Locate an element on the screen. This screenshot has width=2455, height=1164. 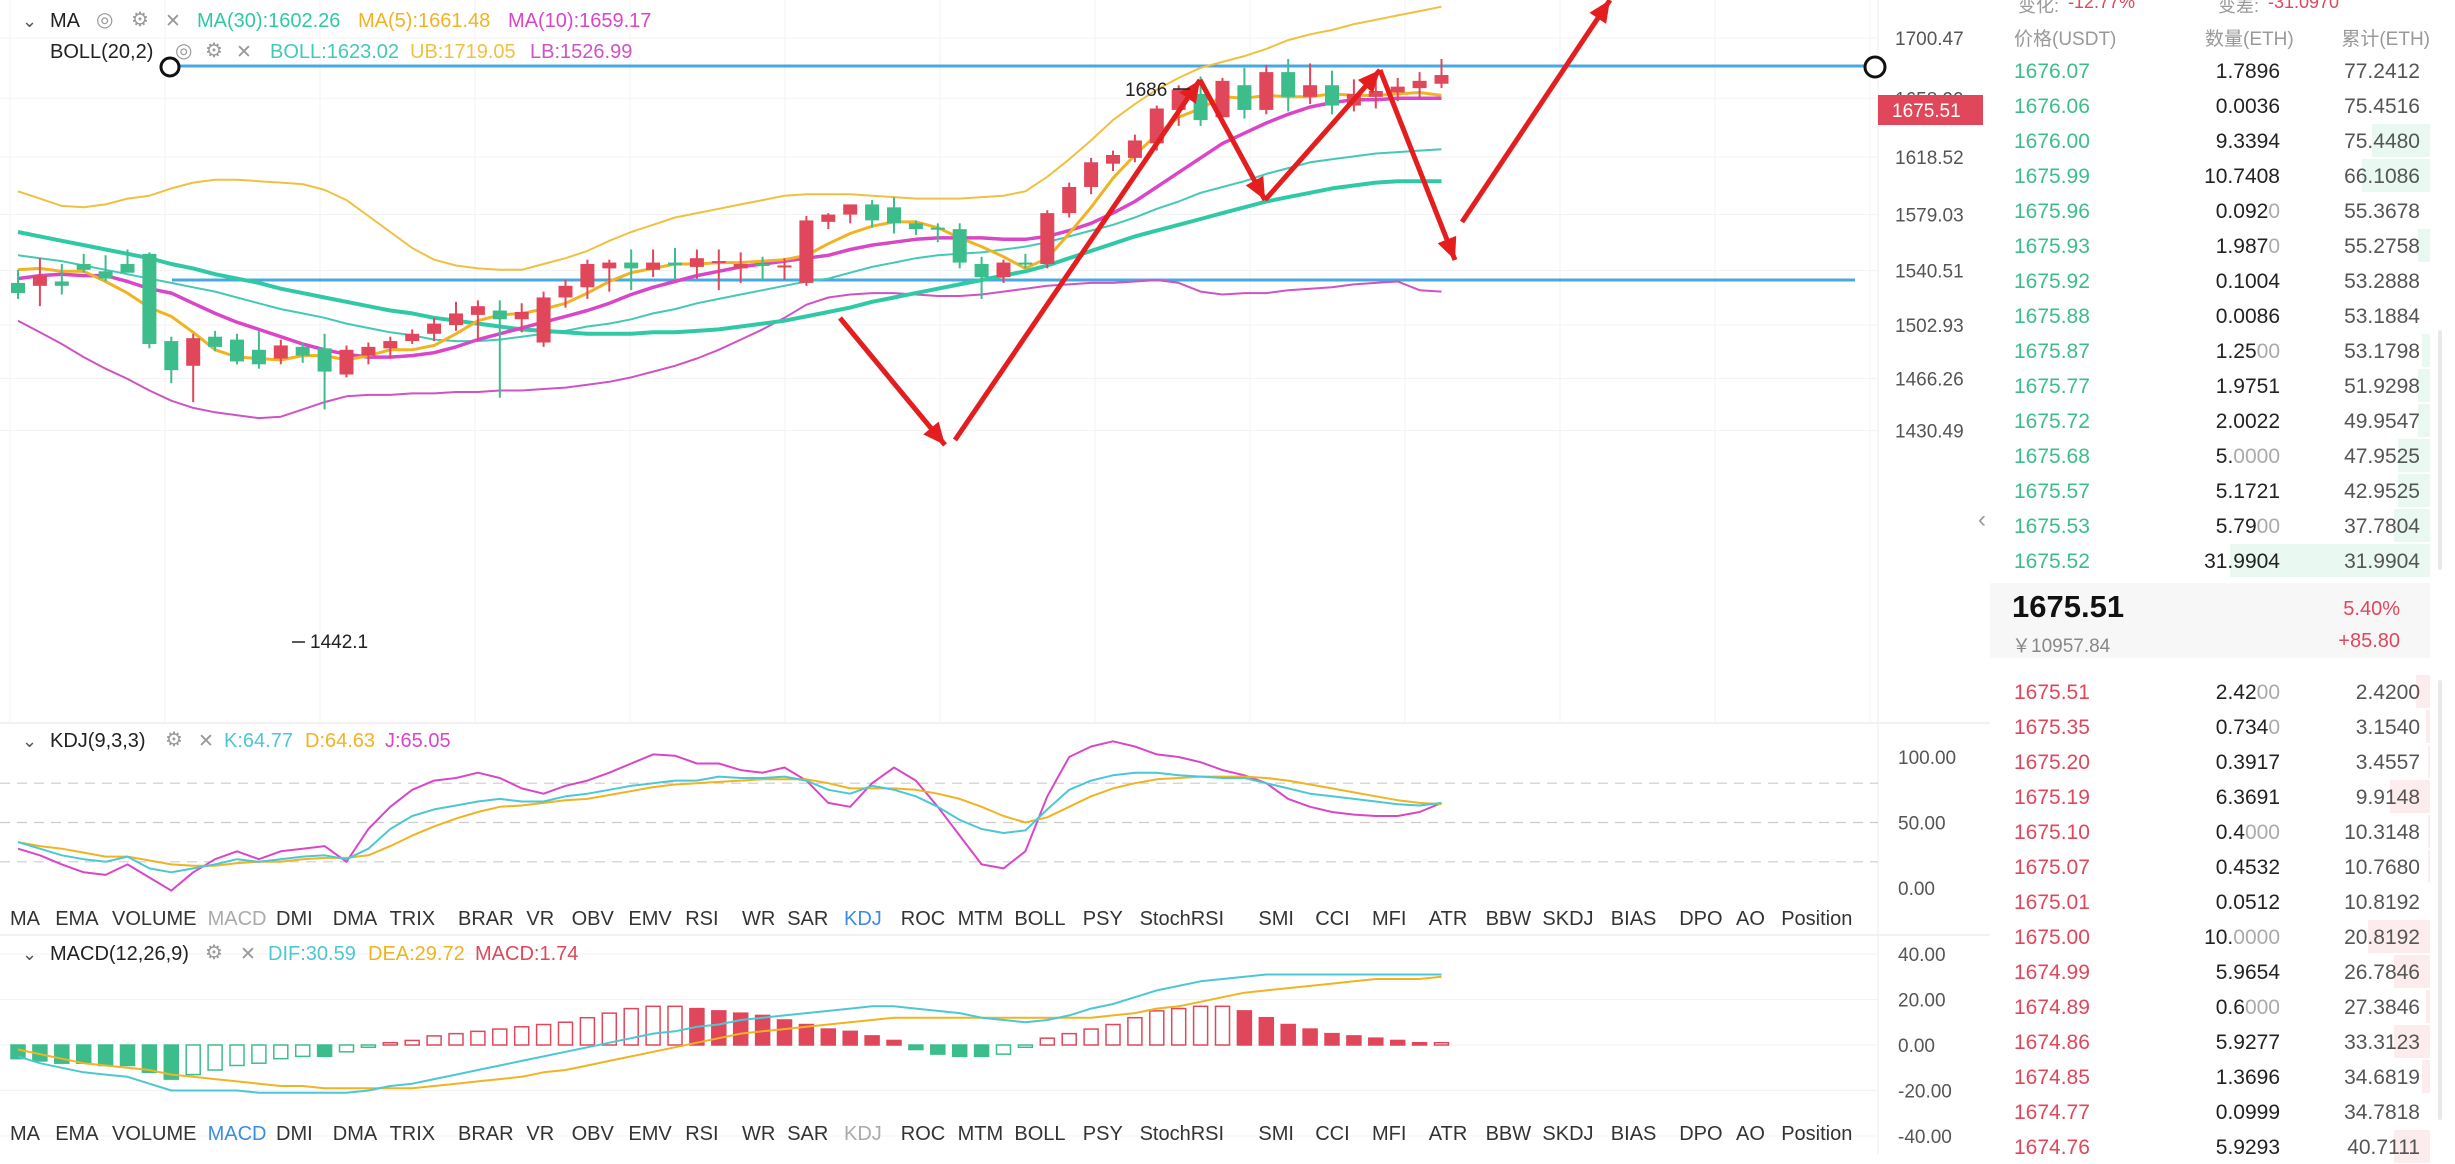
indicator-tab-boll: BOLL is located at coordinates (1039, 919).